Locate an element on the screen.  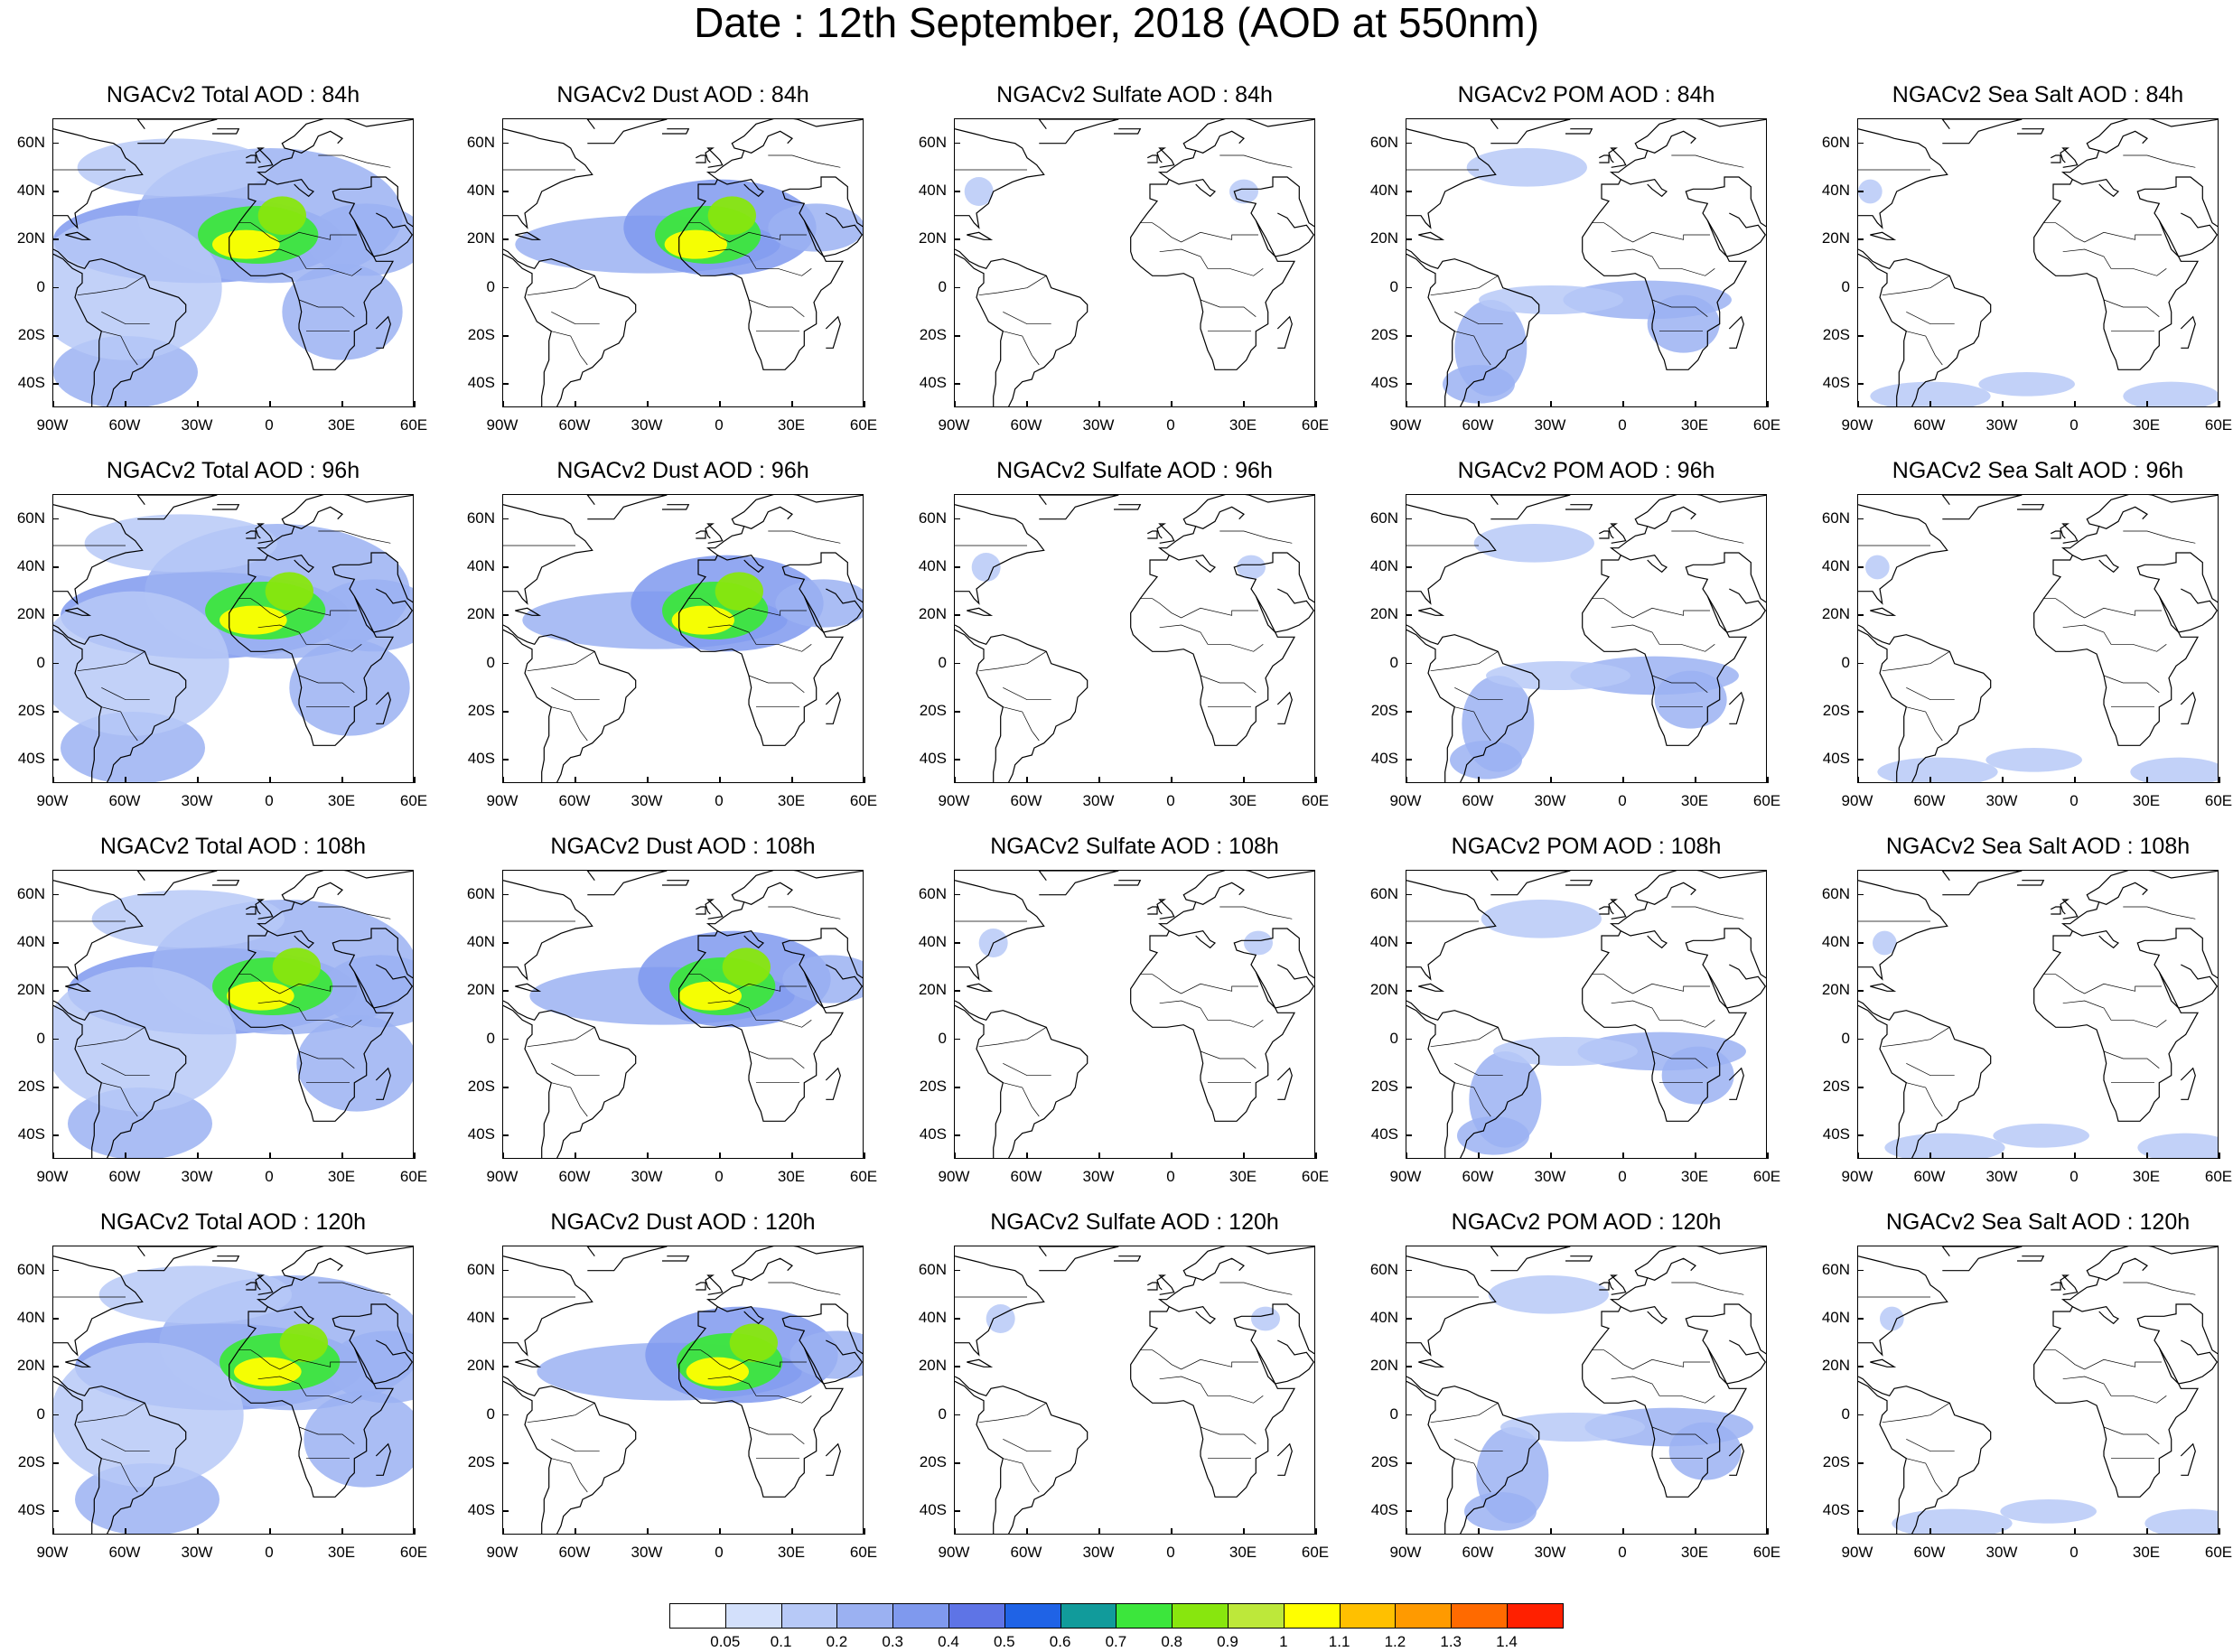
panel-title: NGACv2 Sulfate AOD : 84h is located at coordinates (1134, 94).